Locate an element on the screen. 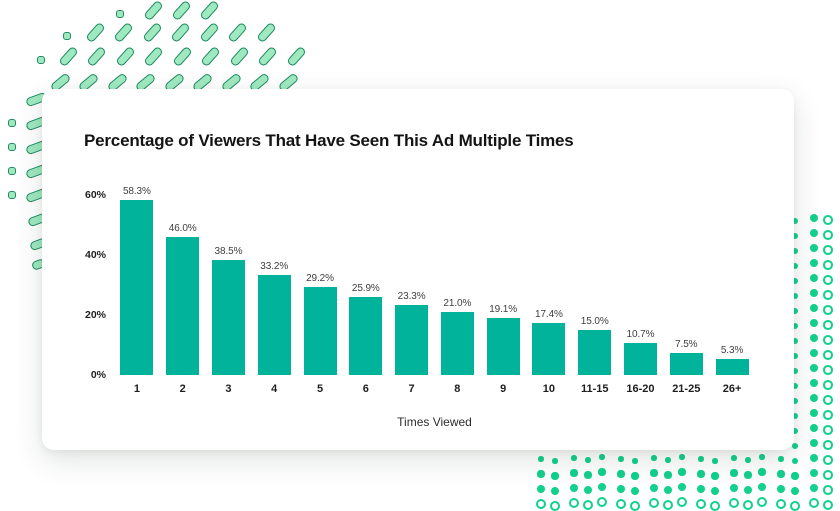 The width and height of the screenshot is (840, 511). bar-slot: 25.9% is located at coordinates (366, 275).